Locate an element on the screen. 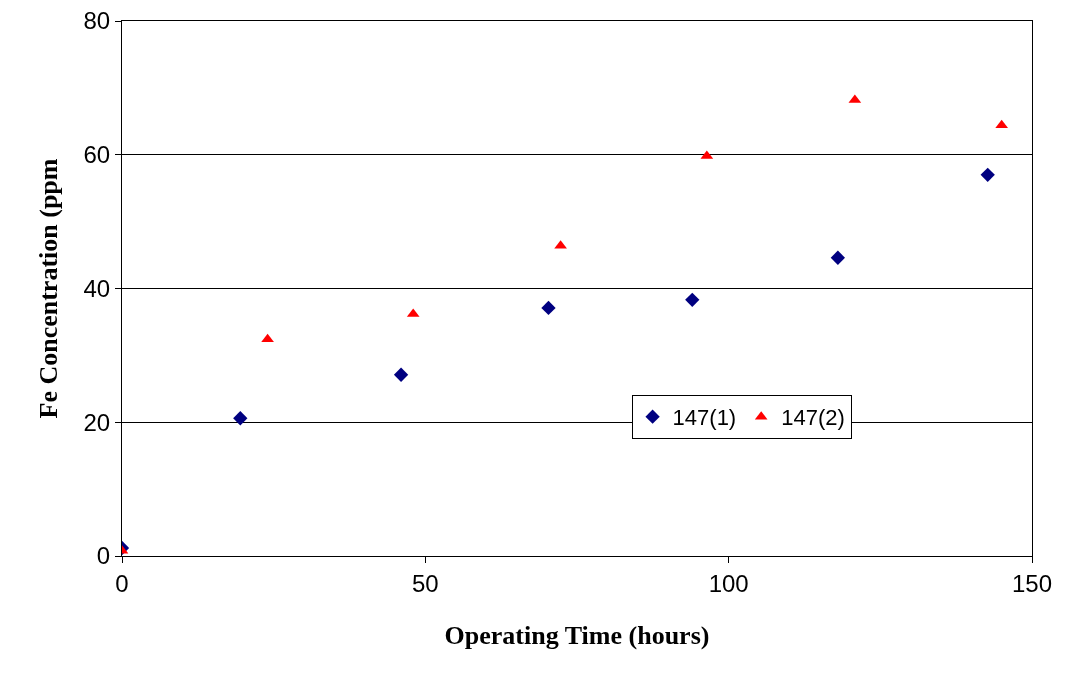 Image resolution: width=1068 pixels, height=684 pixels. x-tick-label: 0 is located at coordinates (122, 583).